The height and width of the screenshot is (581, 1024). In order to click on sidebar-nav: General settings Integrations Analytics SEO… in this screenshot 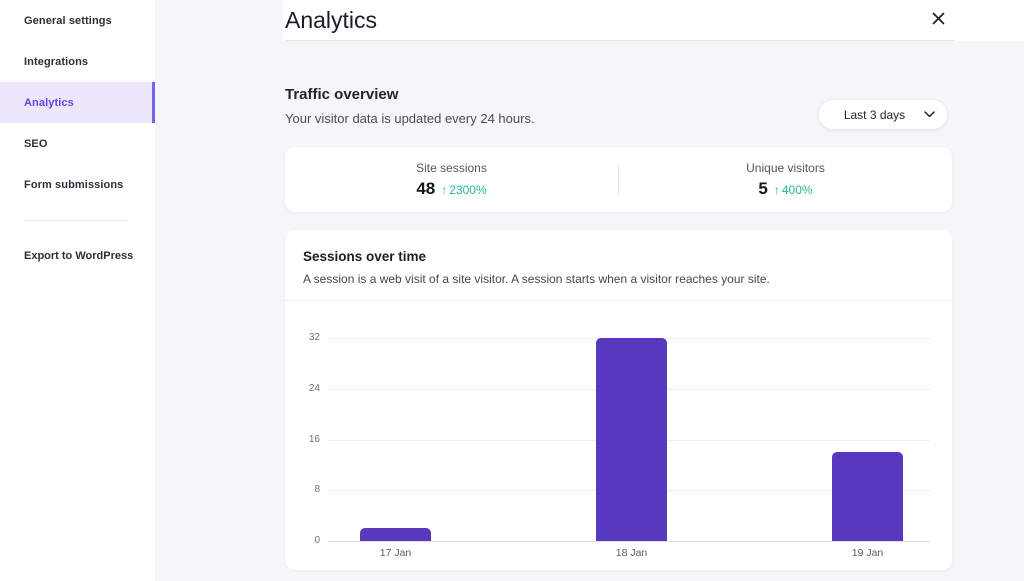, I will do `click(77, 102)`.